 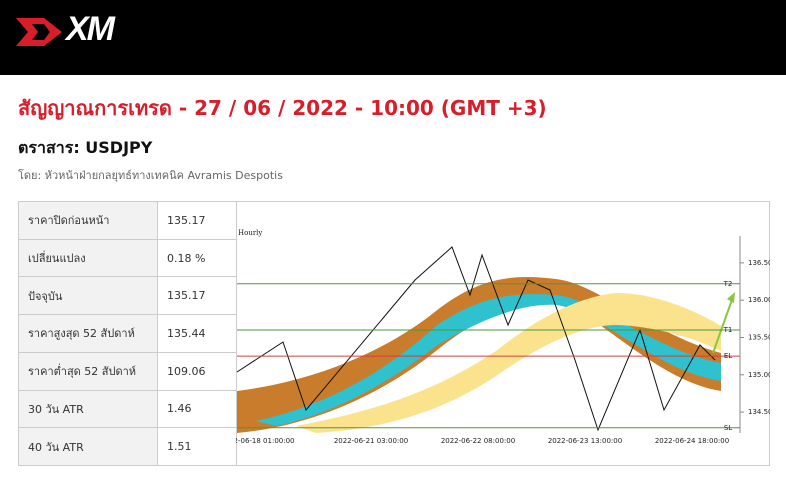 I want to click on table-row: ราคาสูงสุด 52 สัปดาห์ 135.44, so click(x=127, y=333).